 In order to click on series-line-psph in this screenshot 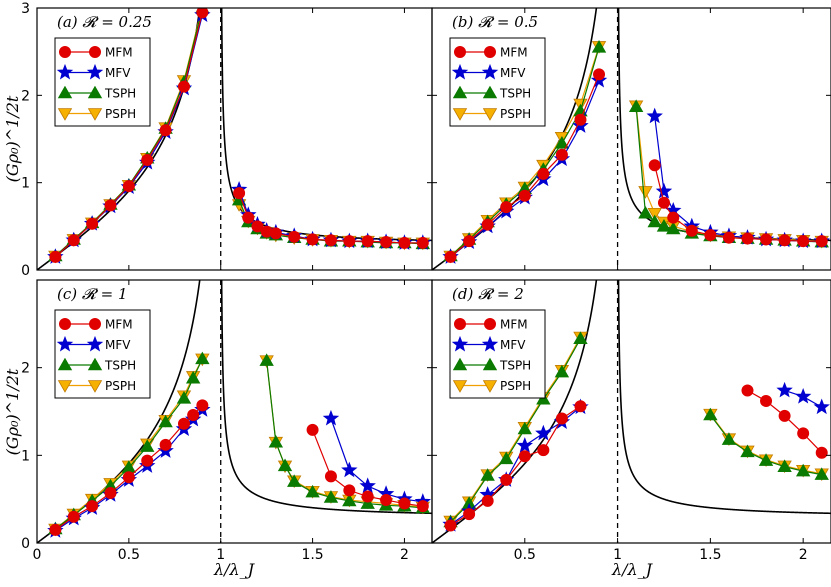, I will do `click(128, 444)`.